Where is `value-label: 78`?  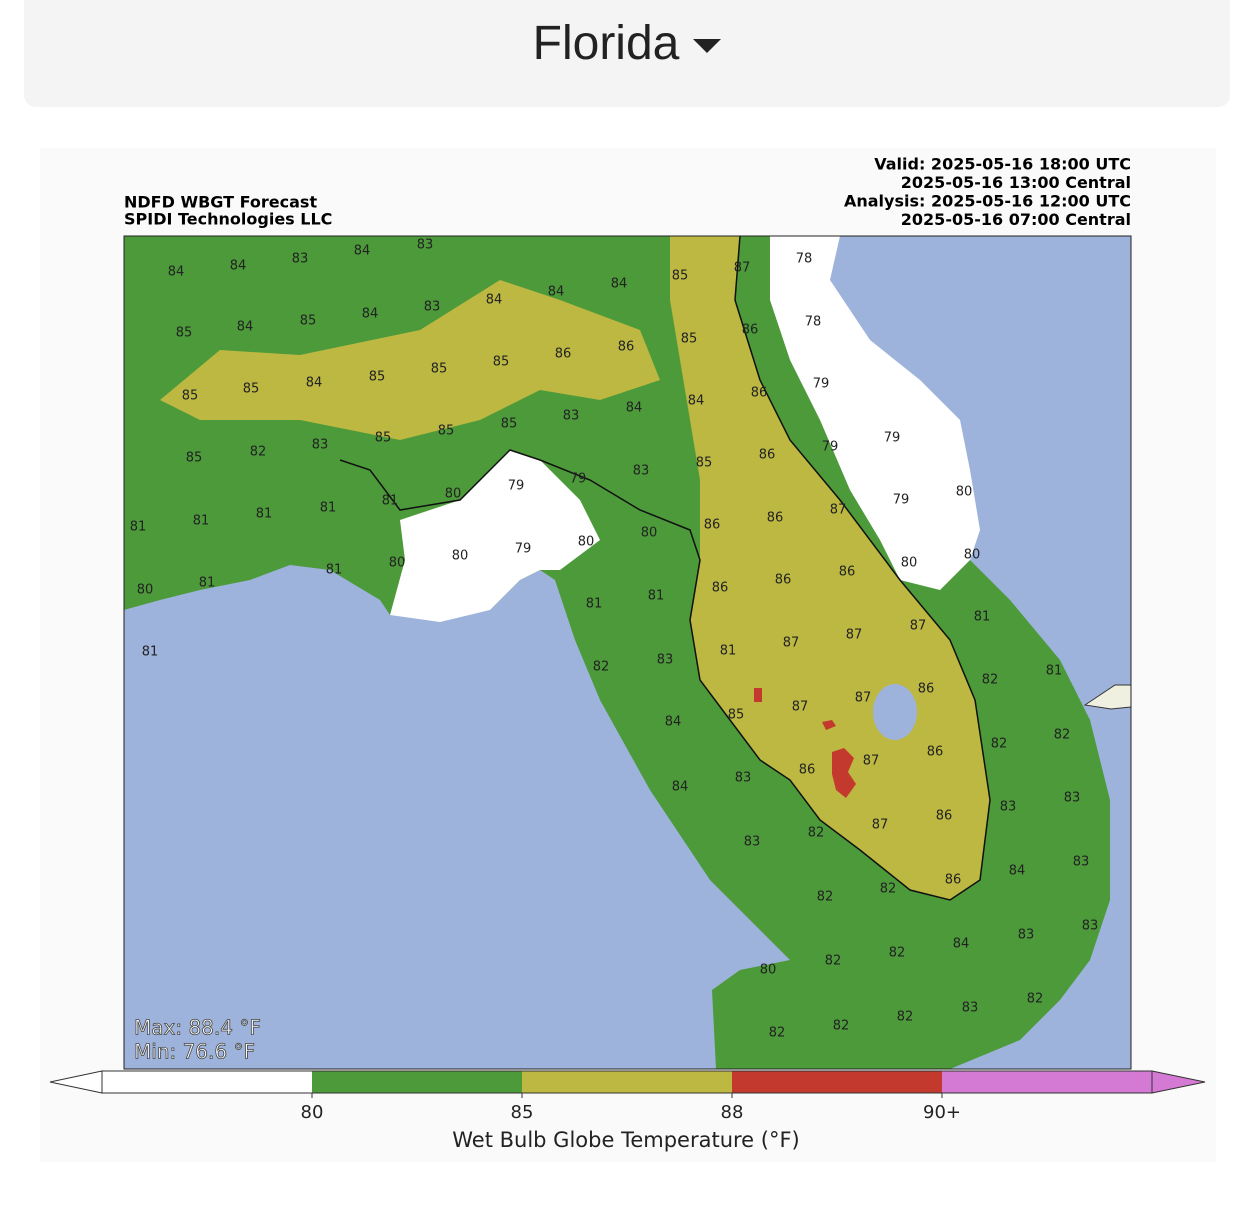 value-label: 78 is located at coordinates (813, 322).